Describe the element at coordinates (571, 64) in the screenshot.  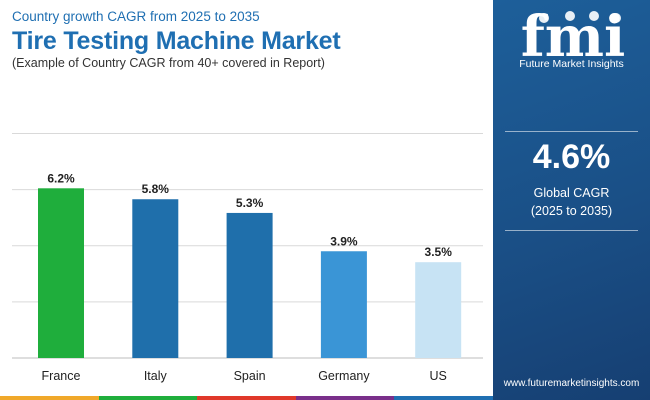
I see `brand-name: Future Market Insights` at that location.